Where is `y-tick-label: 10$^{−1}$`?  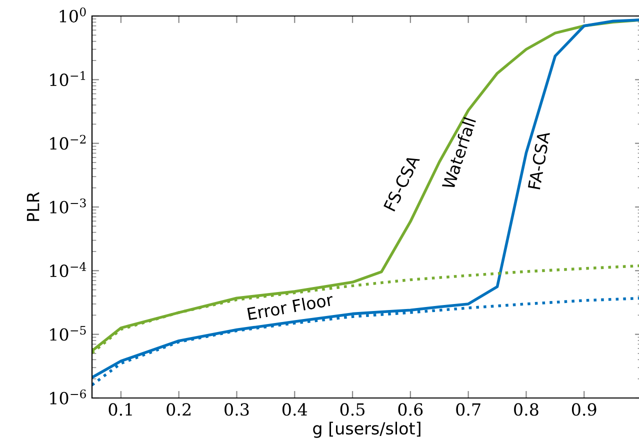
y-tick-label: 10$^{−1}$ is located at coordinates (68, 78).